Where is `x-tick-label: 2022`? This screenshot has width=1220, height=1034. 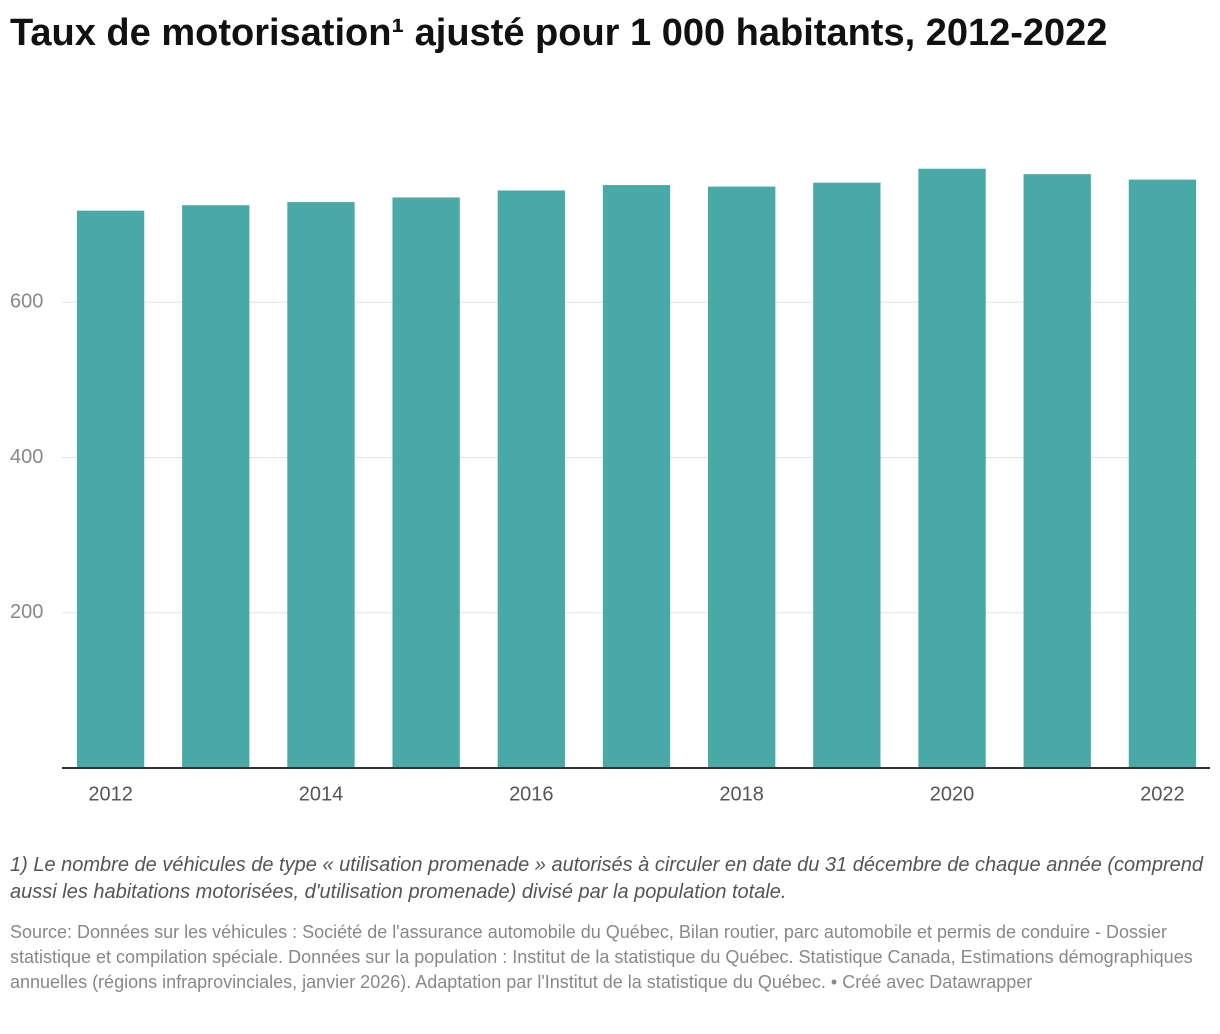 x-tick-label: 2022 is located at coordinates (1162, 794).